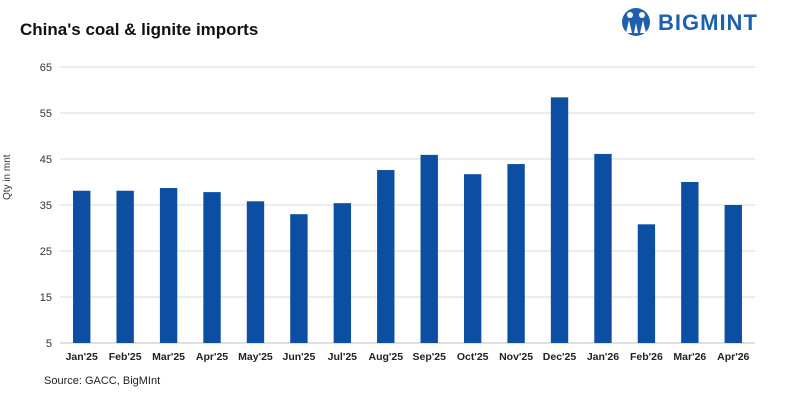 The width and height of the screenshot is (800, 400). What do you see at coordinates (168, 357) in the screenshot?
I see `x-tick-label: Mar'25` at bounding box center [168, 357].